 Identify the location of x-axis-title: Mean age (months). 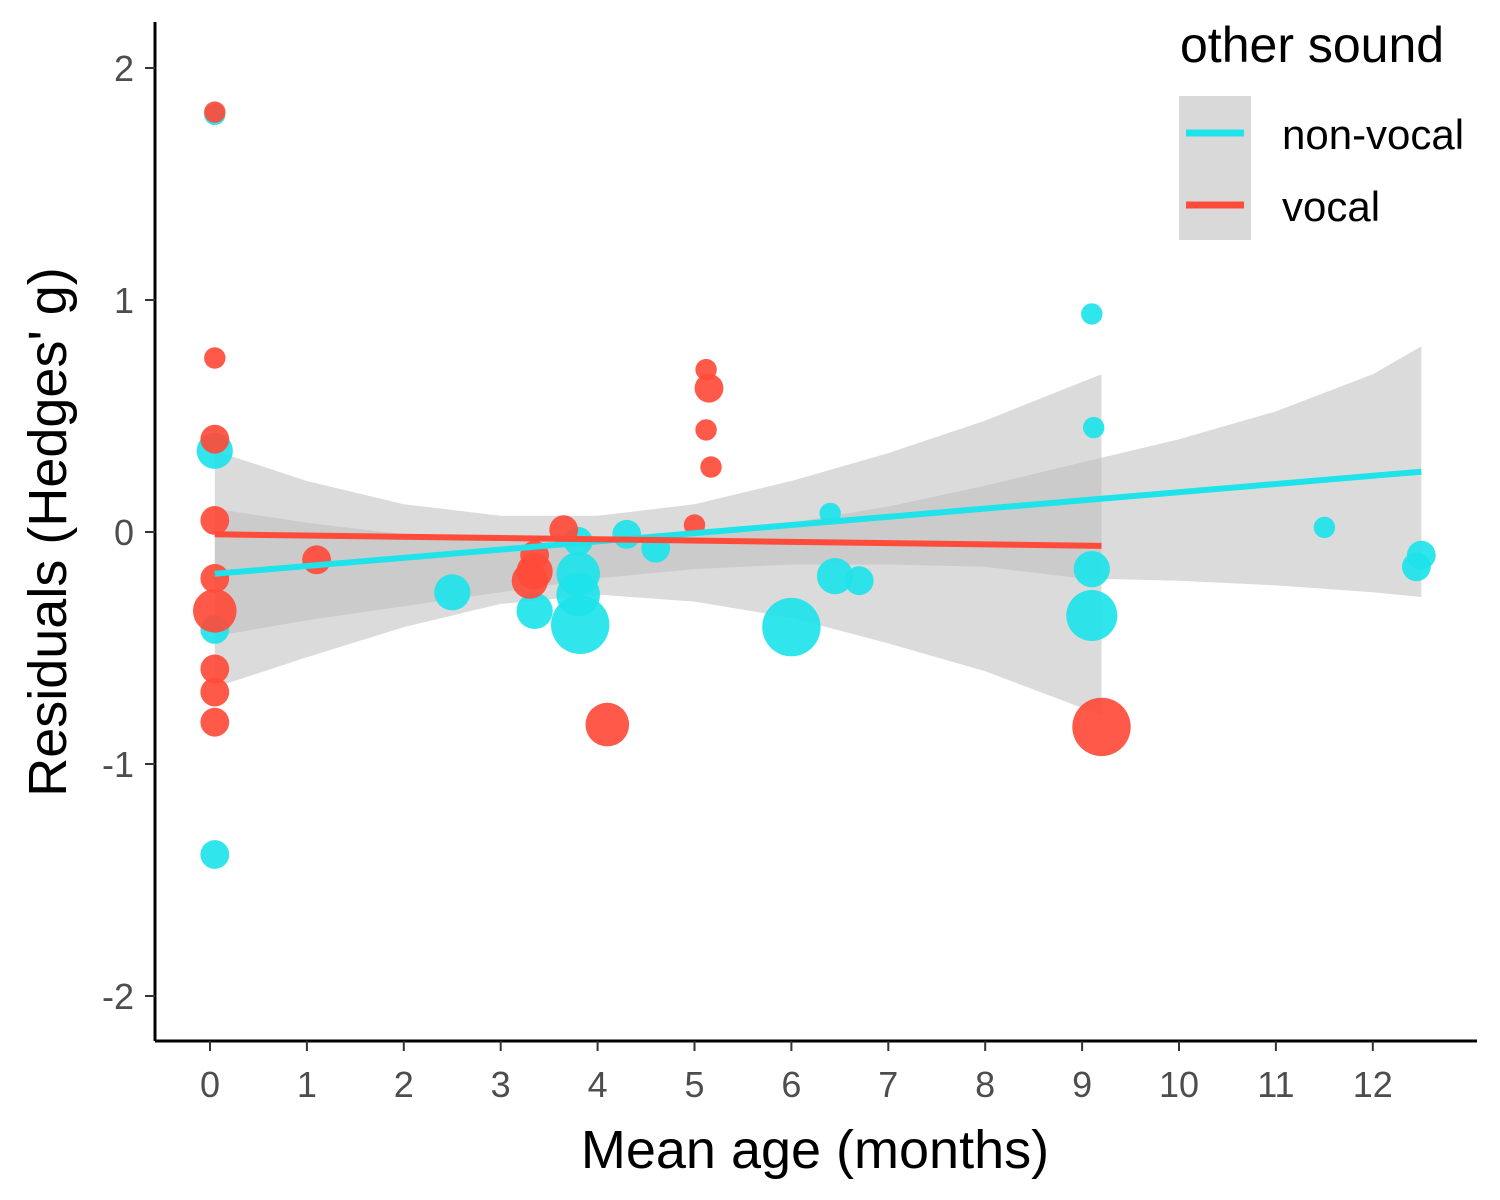
(815, 1150).